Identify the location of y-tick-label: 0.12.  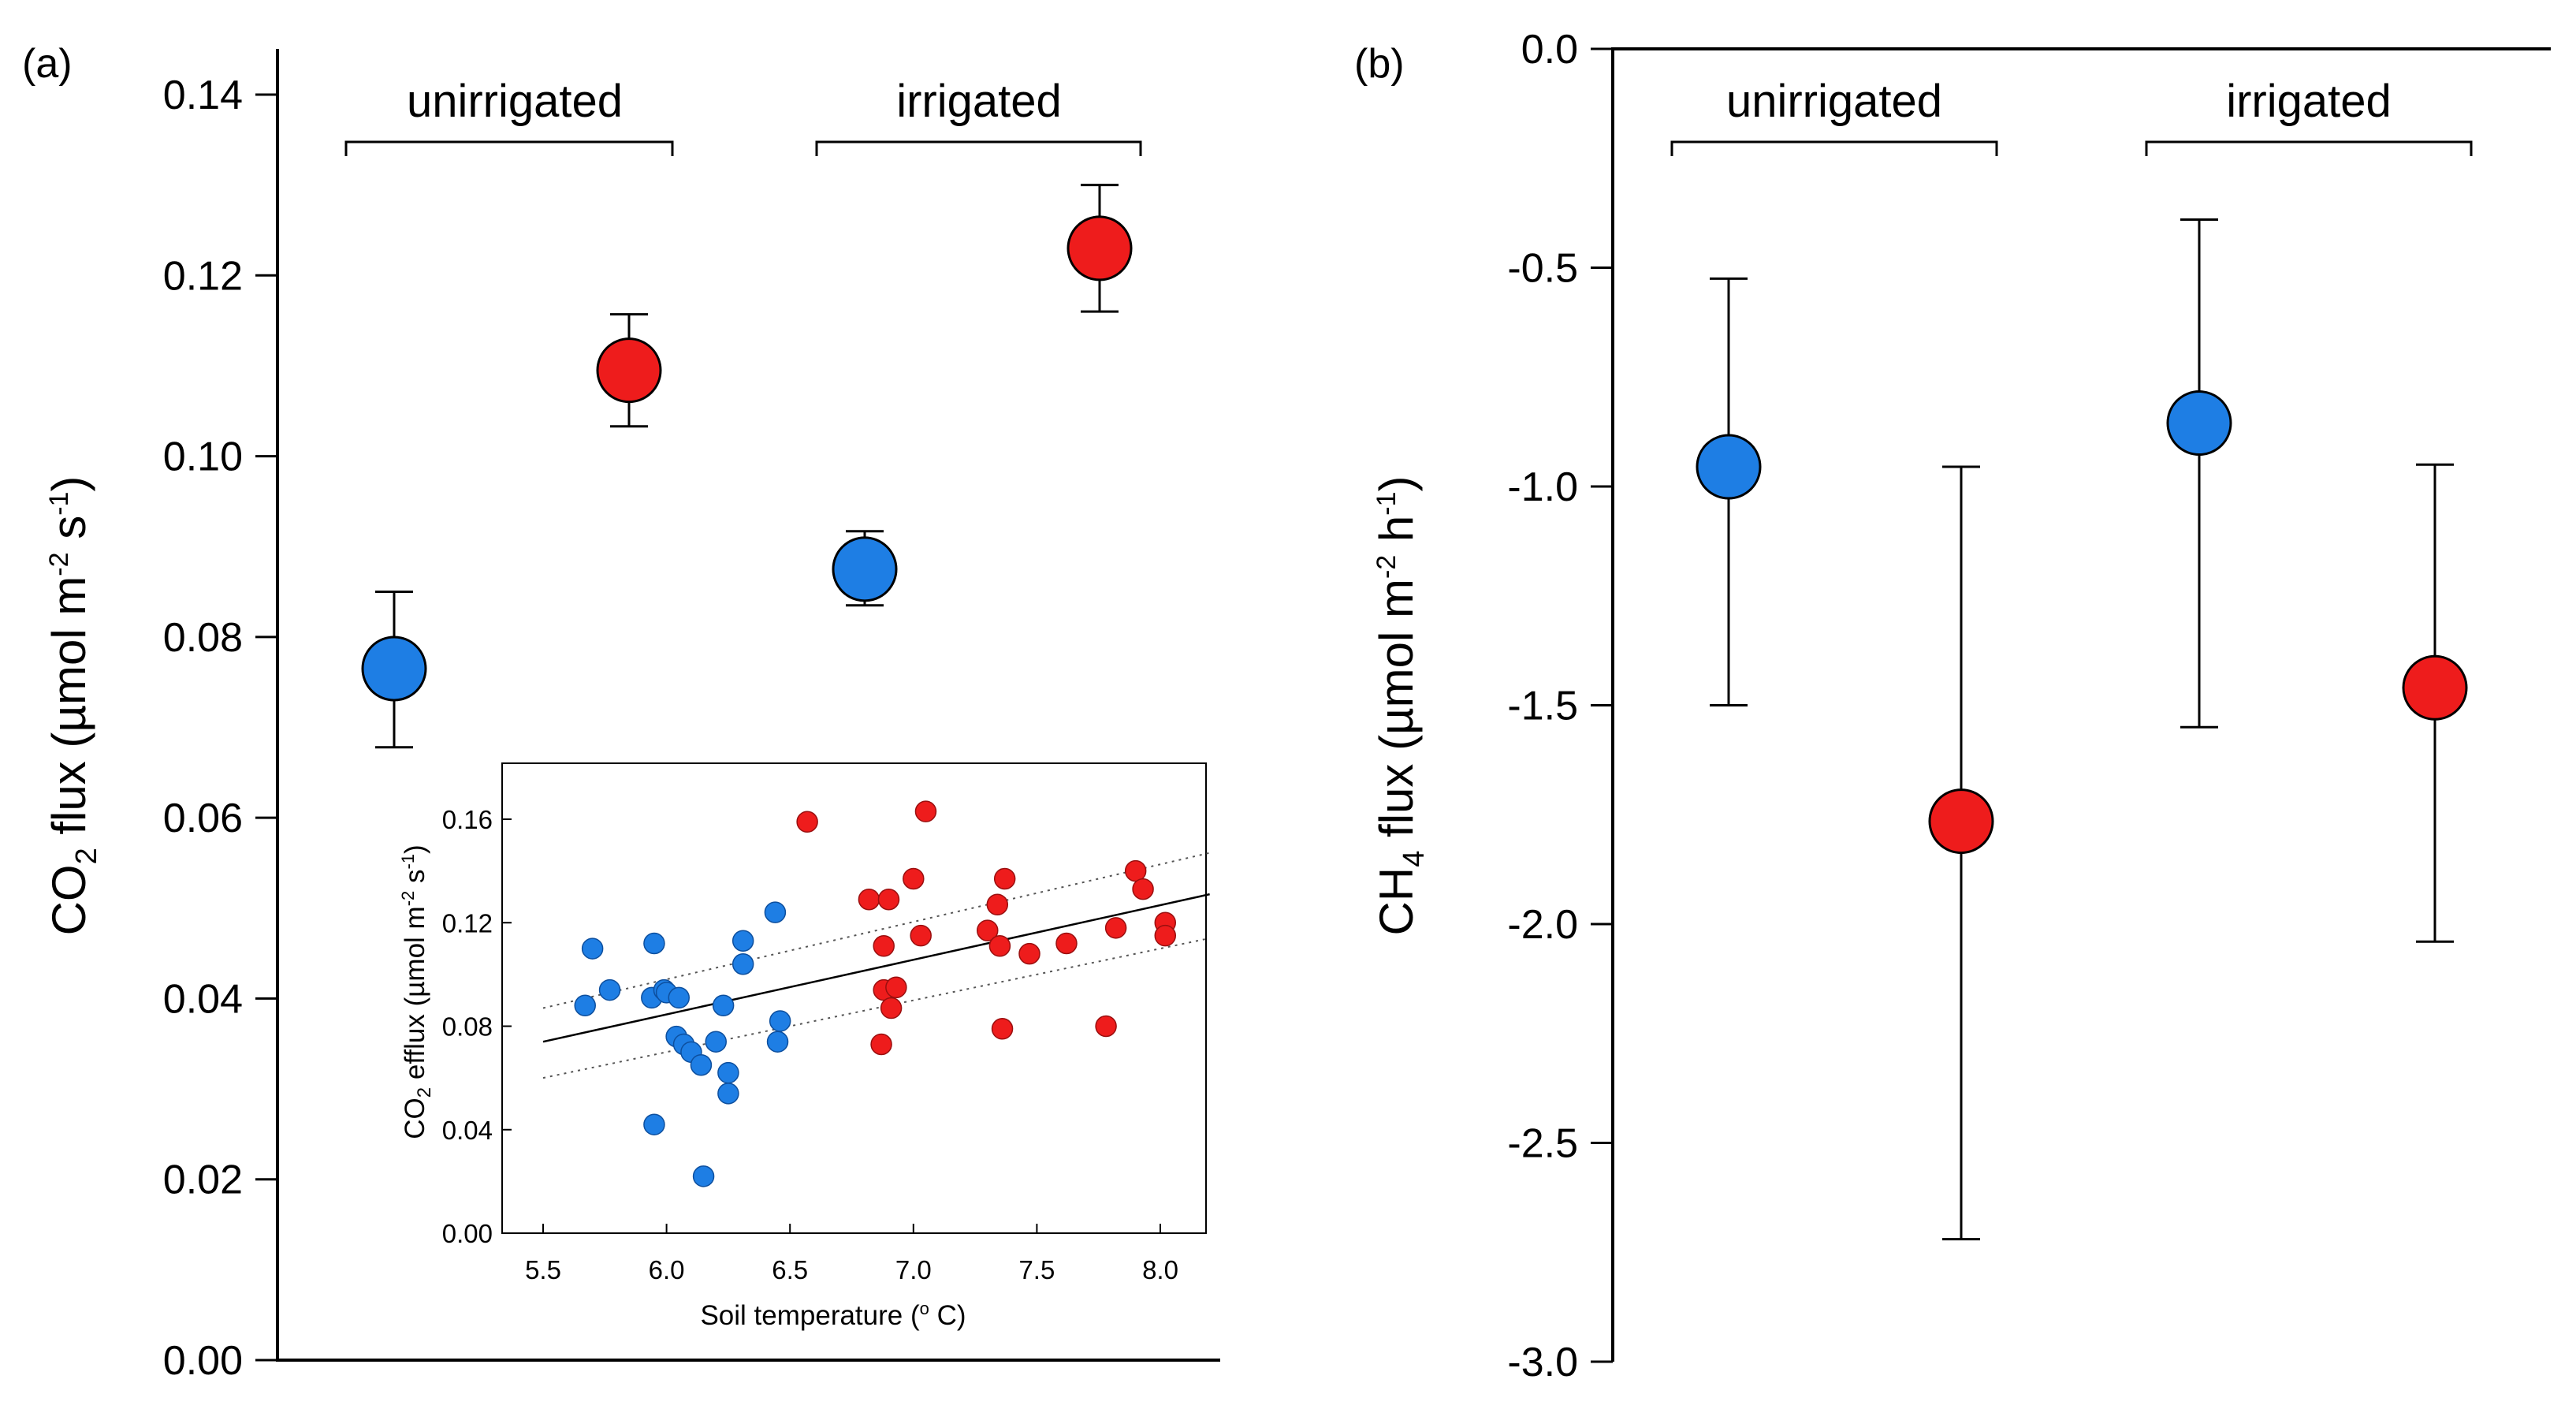
(203, 276).